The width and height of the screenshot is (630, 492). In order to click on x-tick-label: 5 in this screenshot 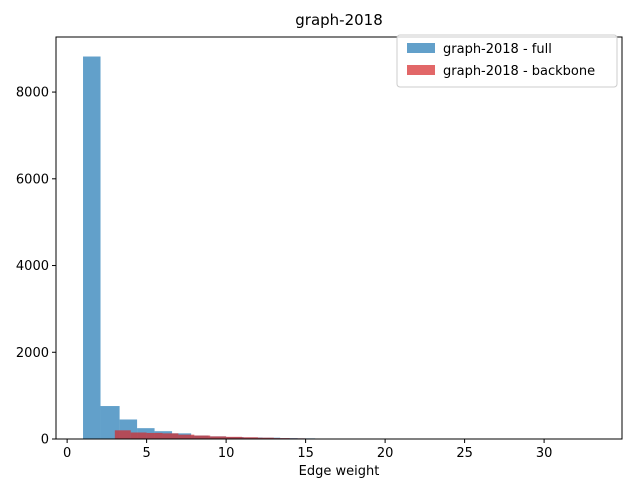, I will do `click(146, 453)`.